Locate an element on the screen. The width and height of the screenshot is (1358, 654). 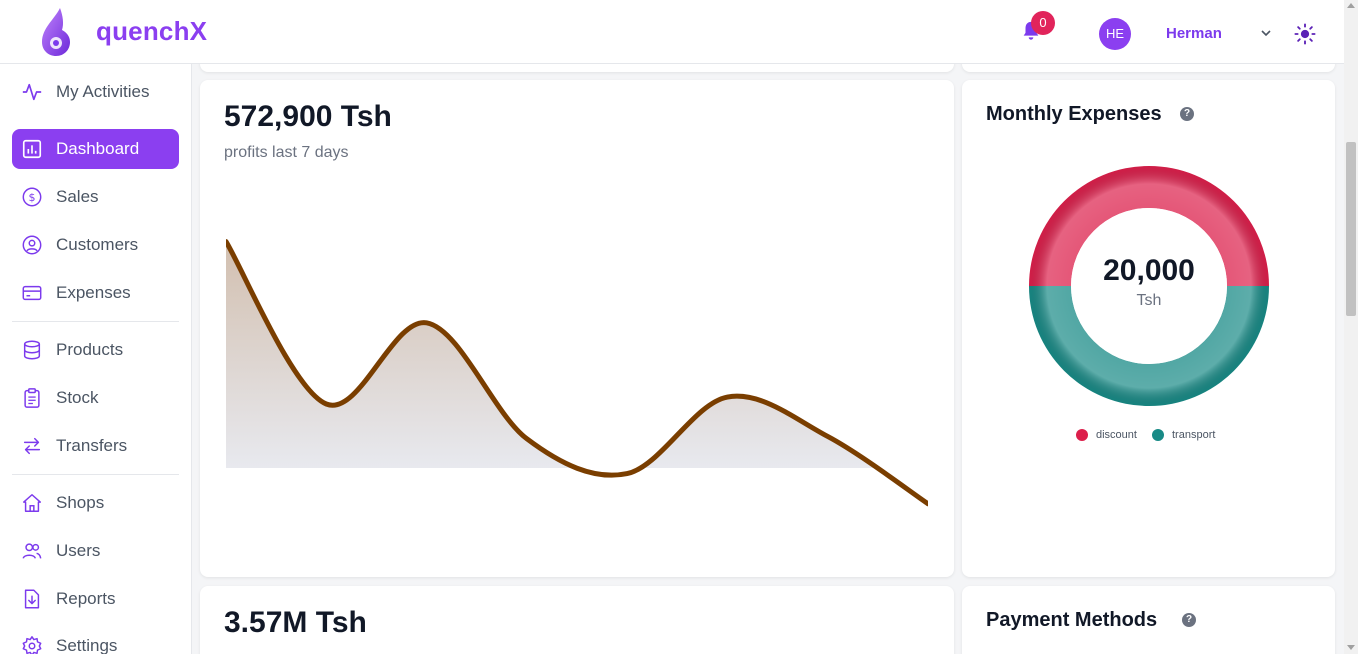
sidebar-item-label: Sales is located at coordinates (77, 196).